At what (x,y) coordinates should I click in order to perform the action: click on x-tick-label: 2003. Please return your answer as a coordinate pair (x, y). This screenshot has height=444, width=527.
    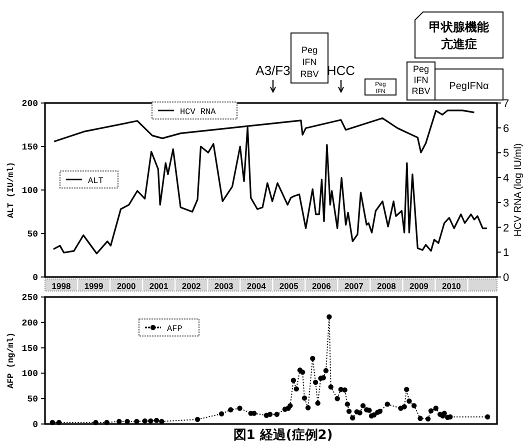
    Looking at the image, I should click on (224, 286).